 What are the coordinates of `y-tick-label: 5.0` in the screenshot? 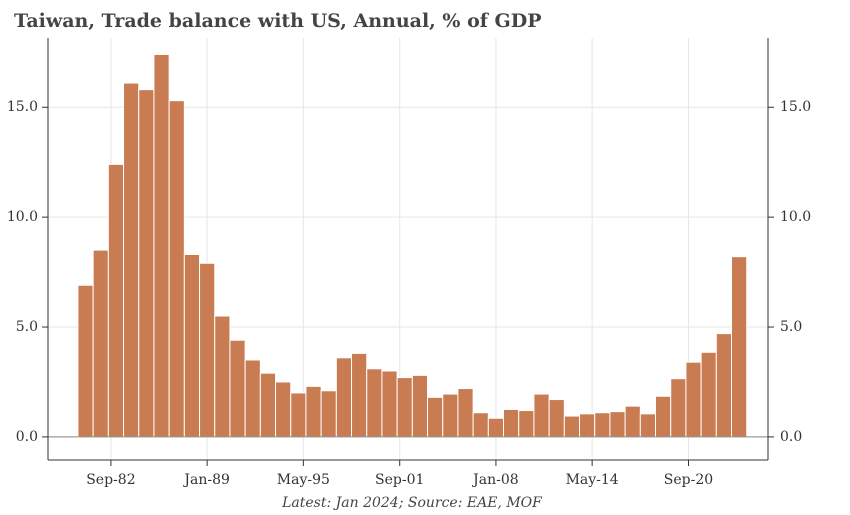 It's located at (27, 327).